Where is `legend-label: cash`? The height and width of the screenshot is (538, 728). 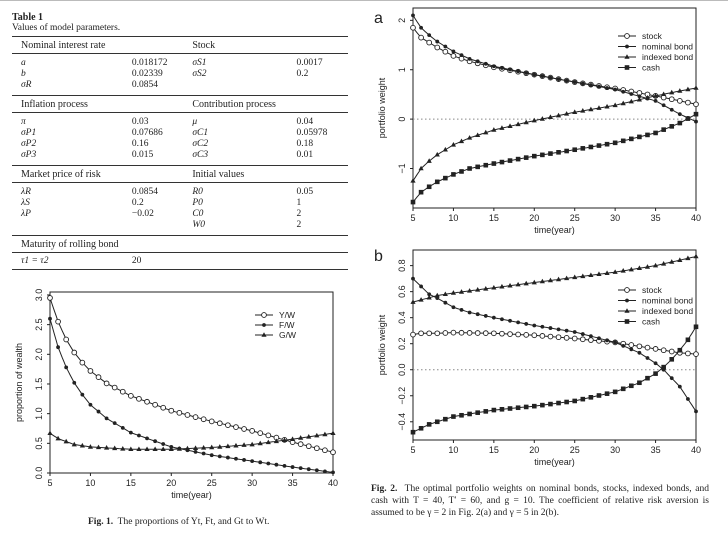 legend-label: cash is located at coordinates (651, 322).